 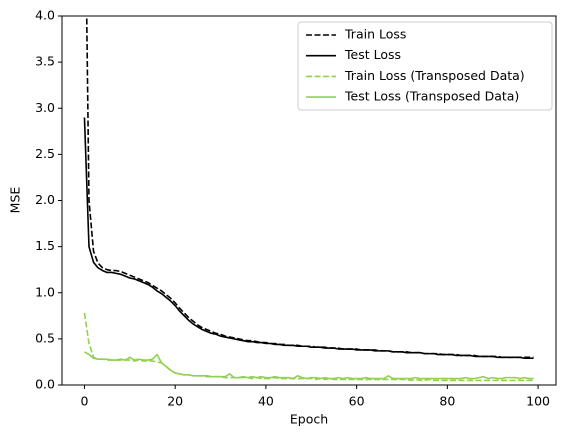 What do you see at coordinates (425, 66) in the screenshot?
I see `legend-box` at bounding box center [425, 66].